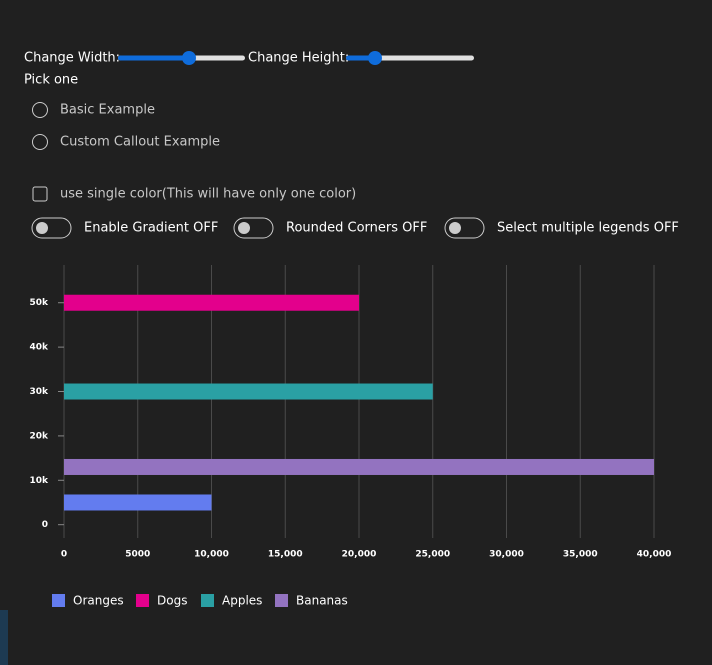 The width and height of the screenshot is (712, 665). Describe the element at coordinates (4, 637) in the screenshot. I see `edge-panel` at that location.